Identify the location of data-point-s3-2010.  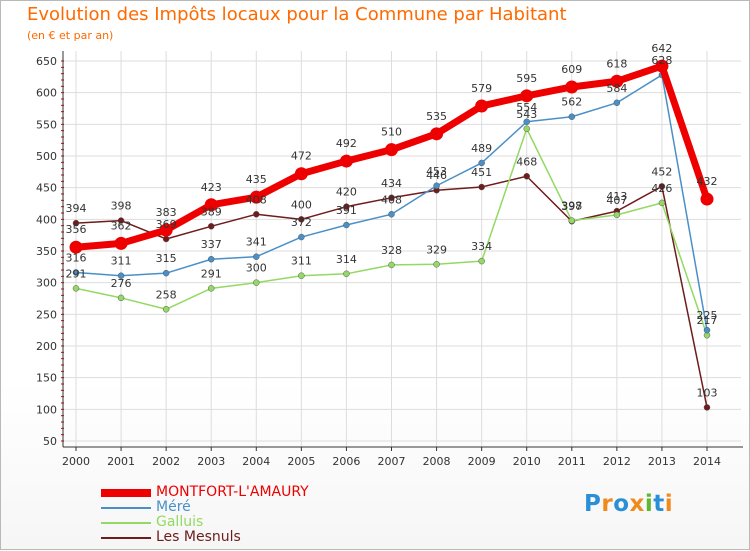
(526, 176).